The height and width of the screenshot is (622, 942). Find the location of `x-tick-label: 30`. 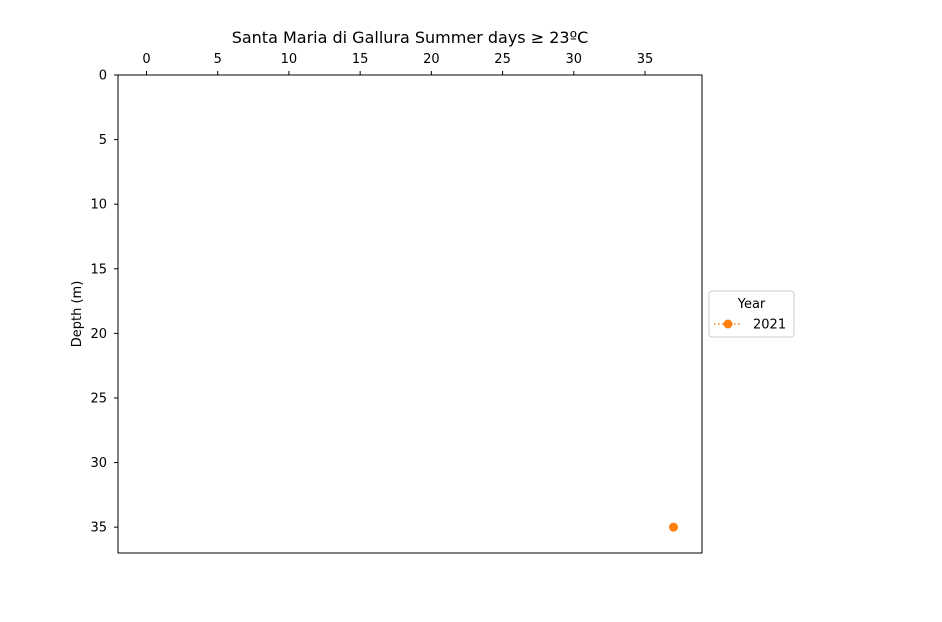

x-tick-label: 30 is located at coordinates (574, 59).